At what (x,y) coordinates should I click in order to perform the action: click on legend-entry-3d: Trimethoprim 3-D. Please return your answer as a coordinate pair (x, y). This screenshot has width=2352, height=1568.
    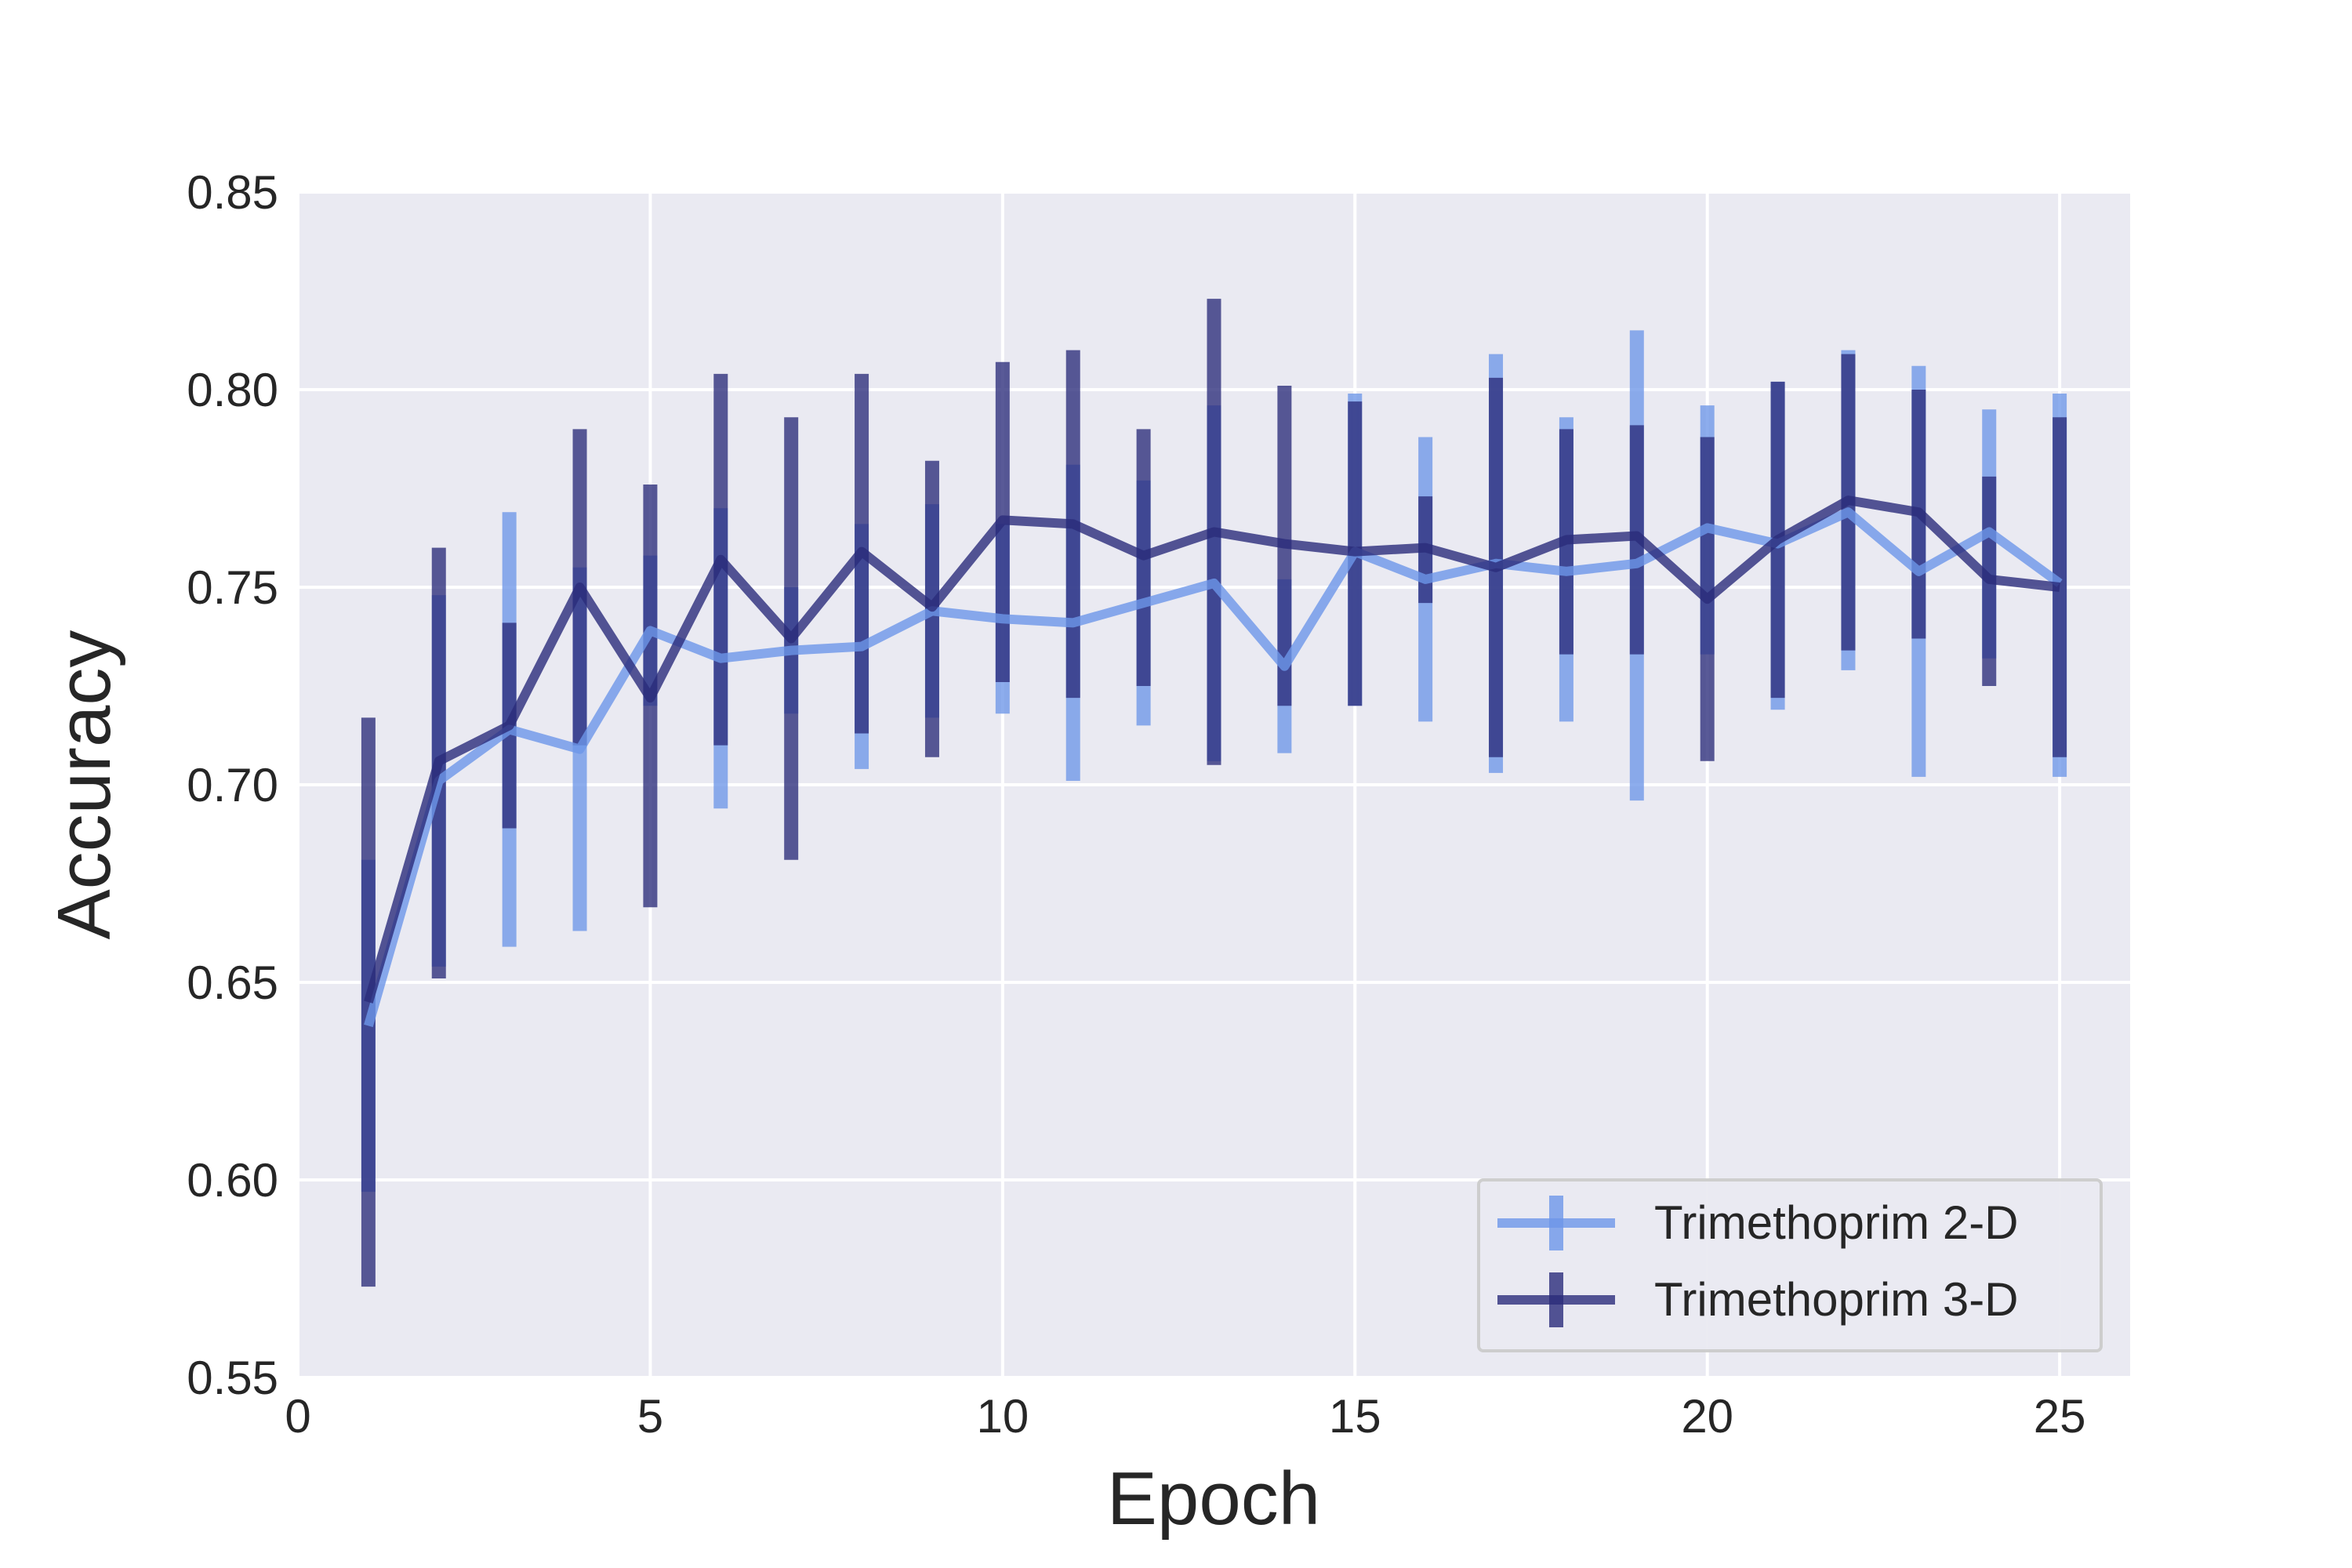
    Looking at the image, I should click on (1758, 1299).